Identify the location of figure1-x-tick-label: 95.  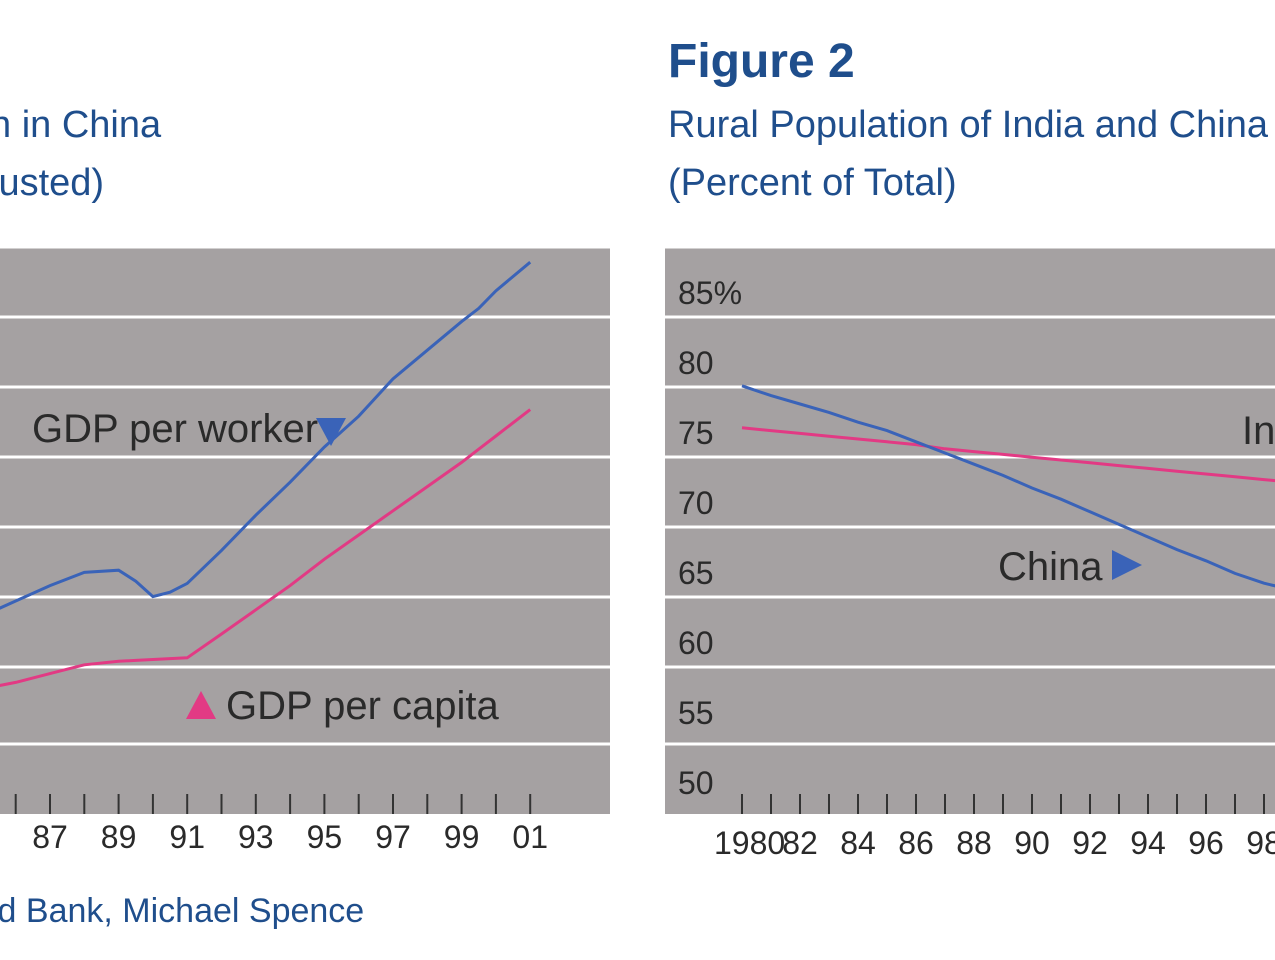
(325, 837).